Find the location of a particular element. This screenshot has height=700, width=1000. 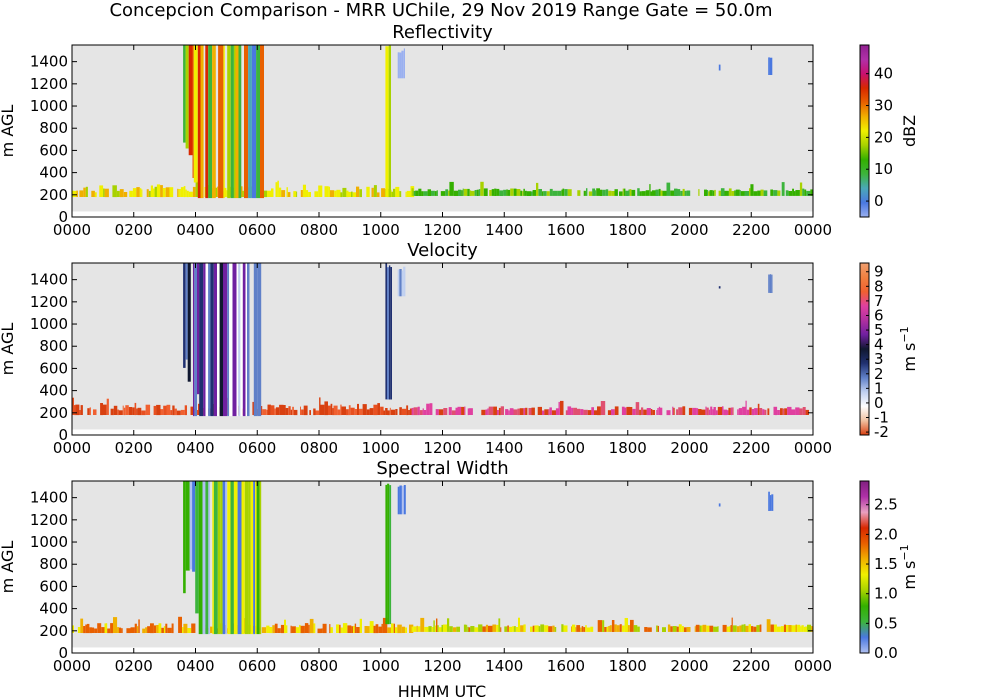

y-tick-label: 0 is located at coordinates (63, 217).